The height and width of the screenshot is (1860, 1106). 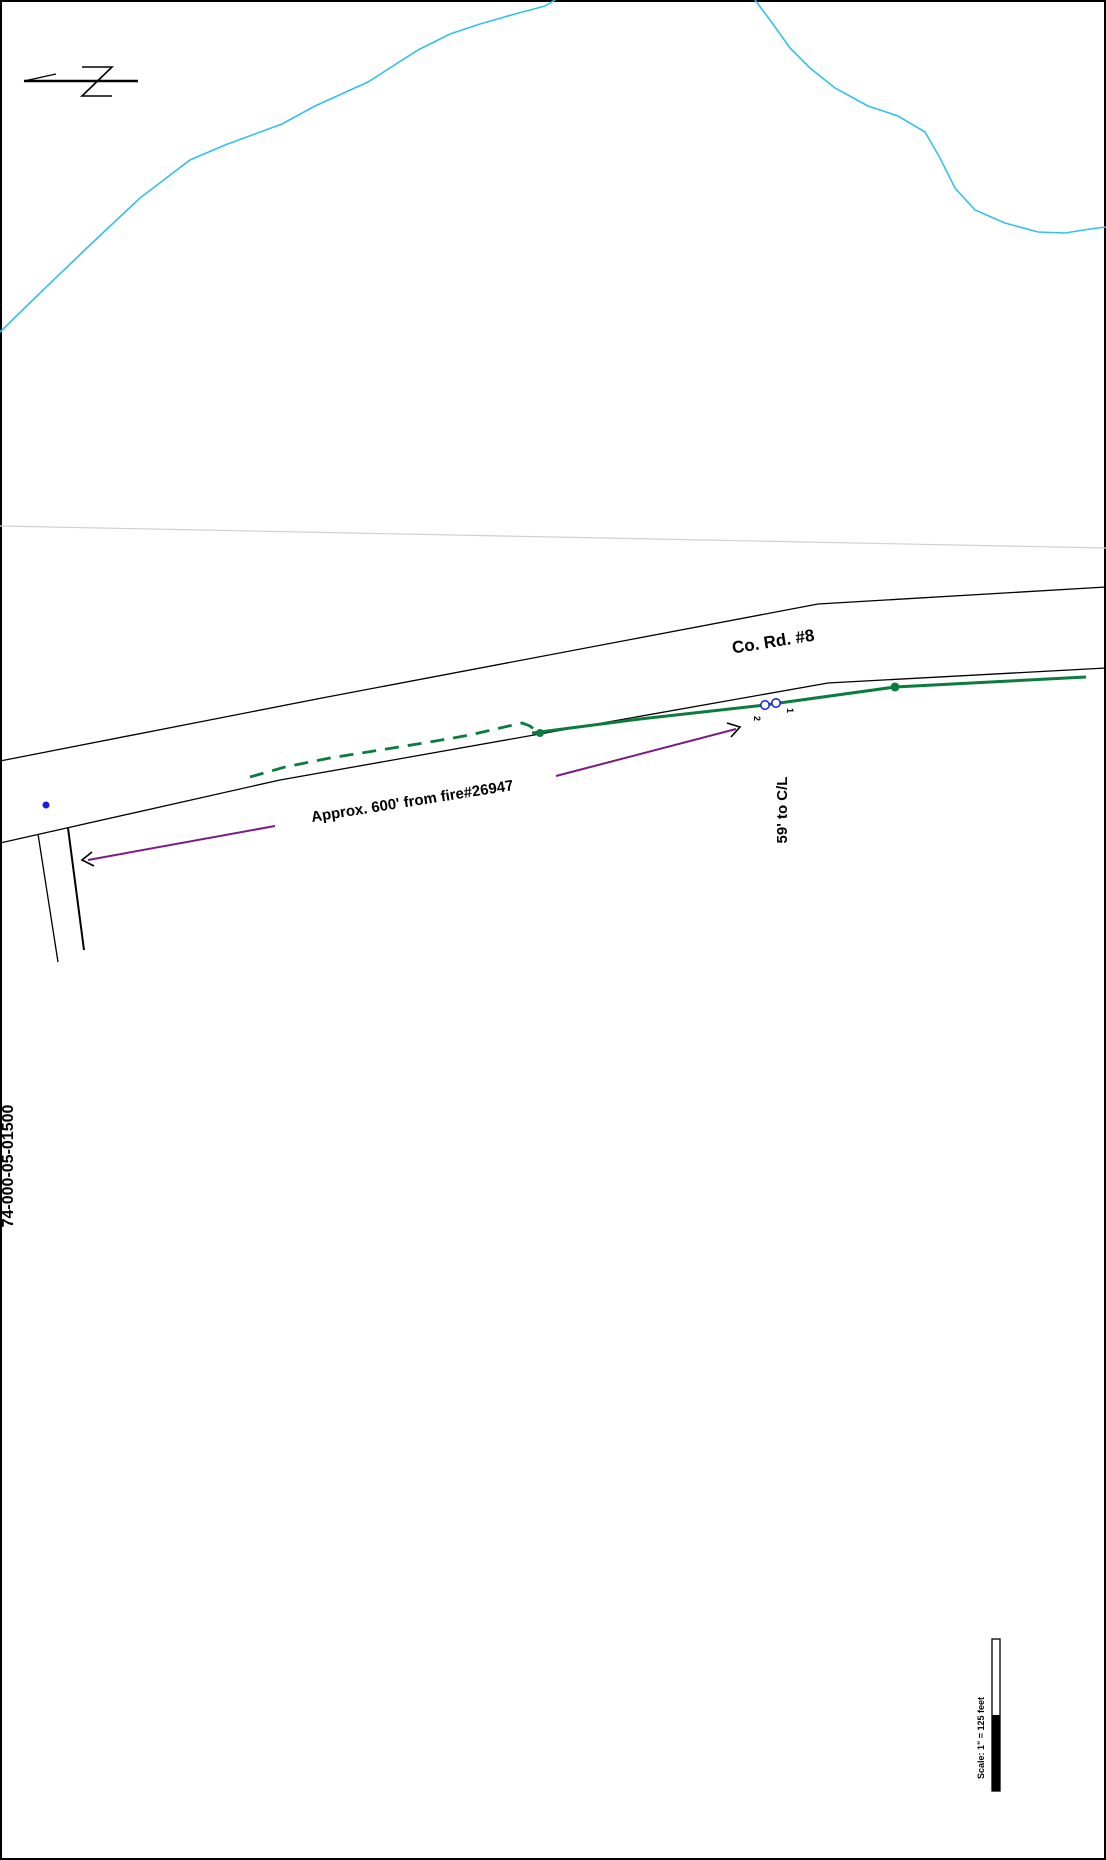 I want to click on route-dashed, so click(x=395, y=750).